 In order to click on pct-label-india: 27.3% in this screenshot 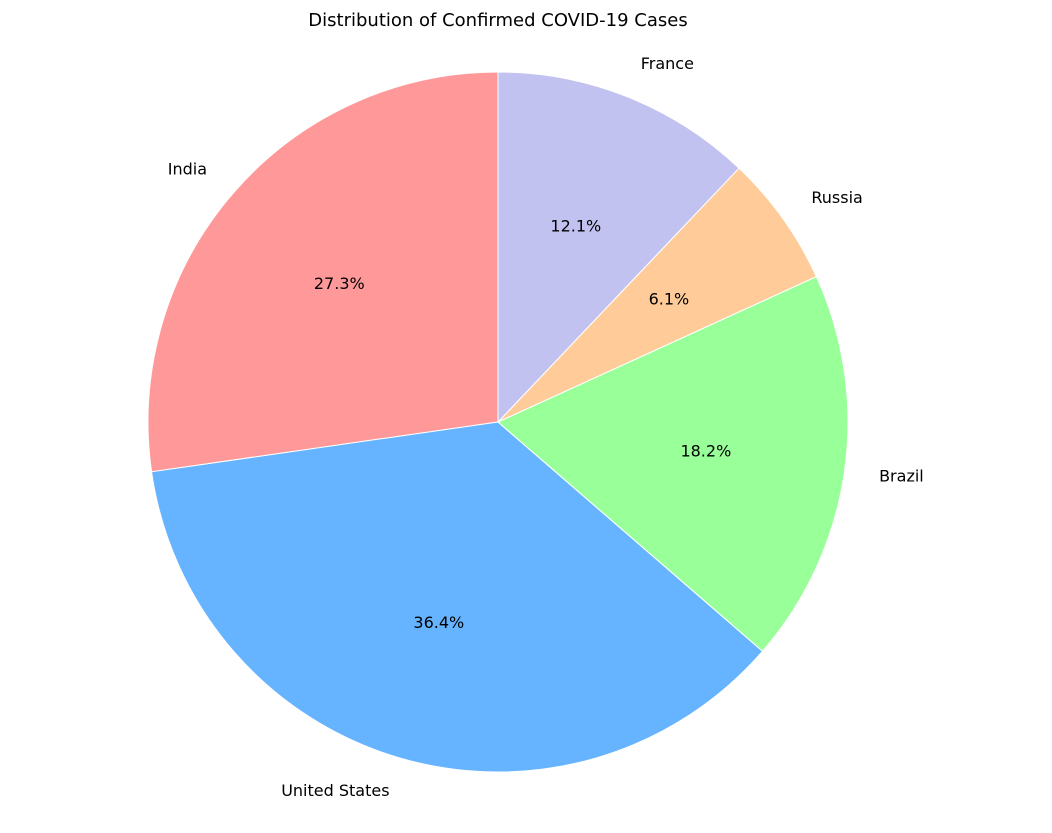, I will do `click(339, 283)`.